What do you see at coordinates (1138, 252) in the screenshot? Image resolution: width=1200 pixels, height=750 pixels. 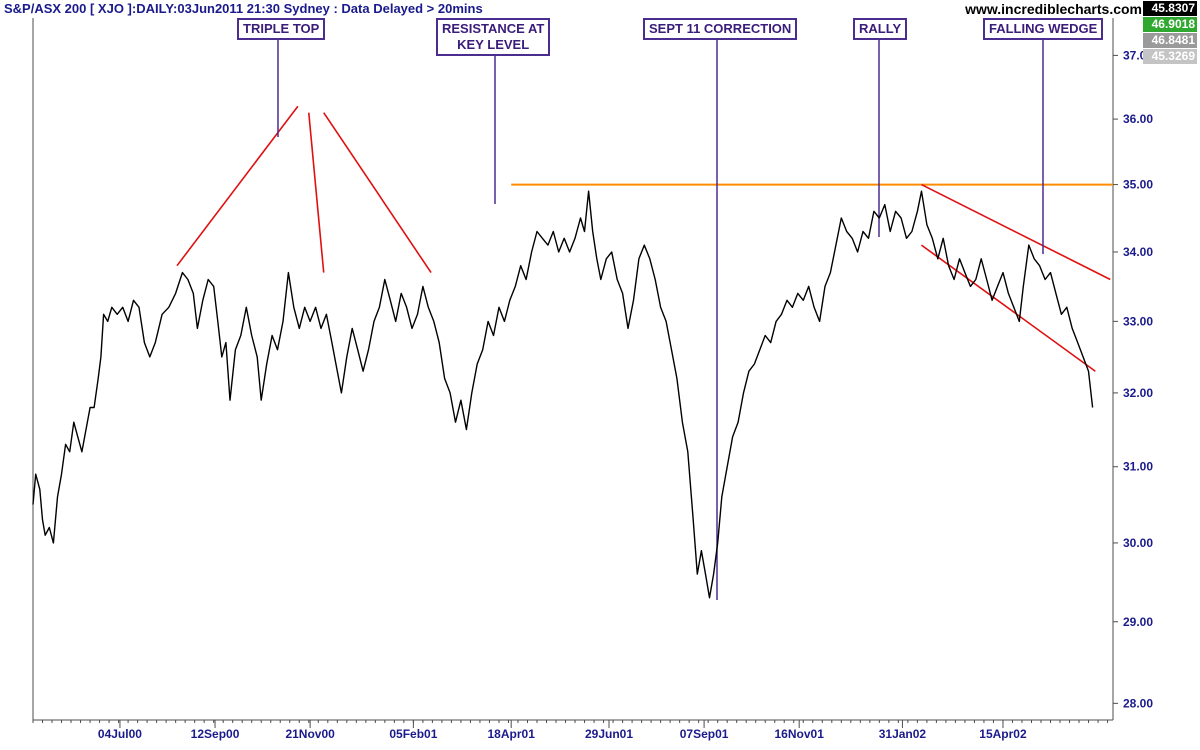 I see `y-tick-label: 34.00` at bounding box center [1138, 252].